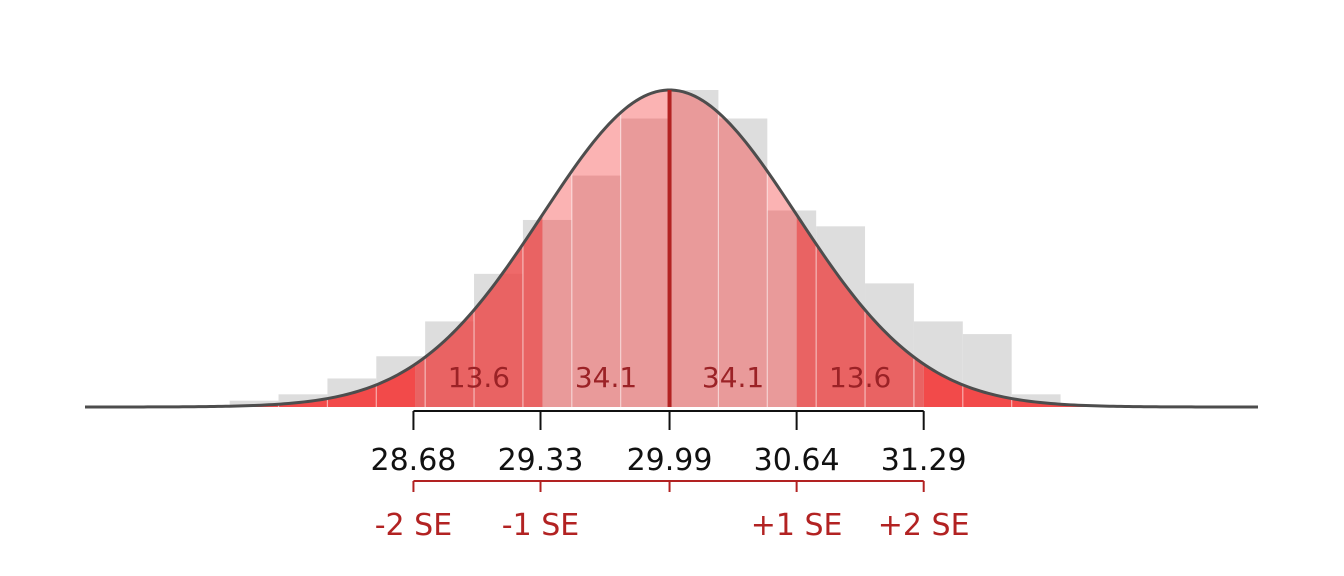 This screenshot has height=576, width=1344. Describe the element at coordinates (254, 403) in the screenshot. I see `histogram-bar` at that location.